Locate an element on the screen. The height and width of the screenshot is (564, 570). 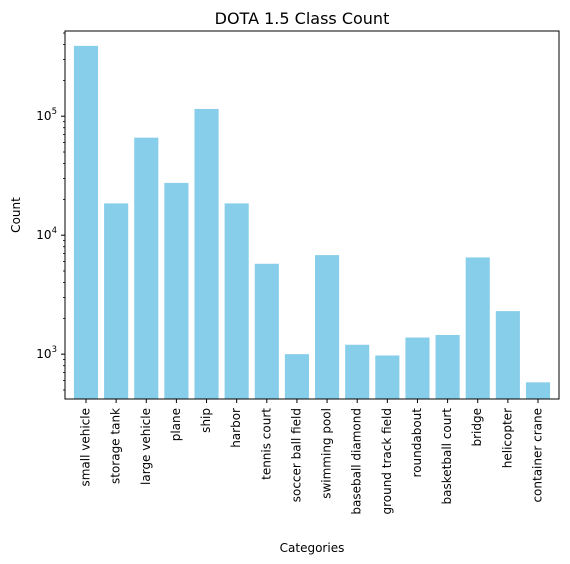
bar-bridge is located at coordinates (477, 328).